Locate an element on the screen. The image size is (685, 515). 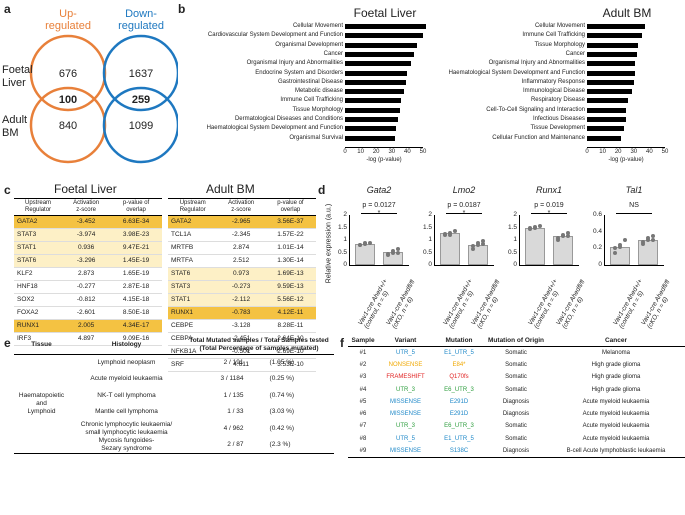
bar-label: Immune Cell Trafficking is located at coordinates (311, 100).